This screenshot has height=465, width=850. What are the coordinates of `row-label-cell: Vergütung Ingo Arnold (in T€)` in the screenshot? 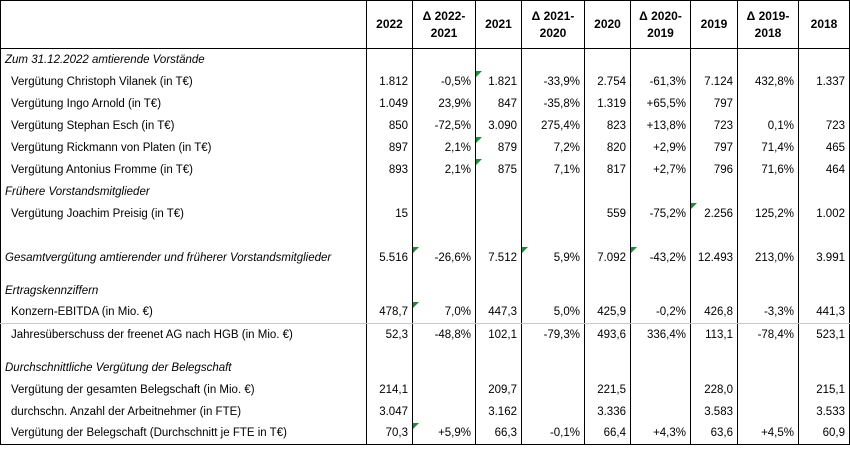 It's located at (183, 103).